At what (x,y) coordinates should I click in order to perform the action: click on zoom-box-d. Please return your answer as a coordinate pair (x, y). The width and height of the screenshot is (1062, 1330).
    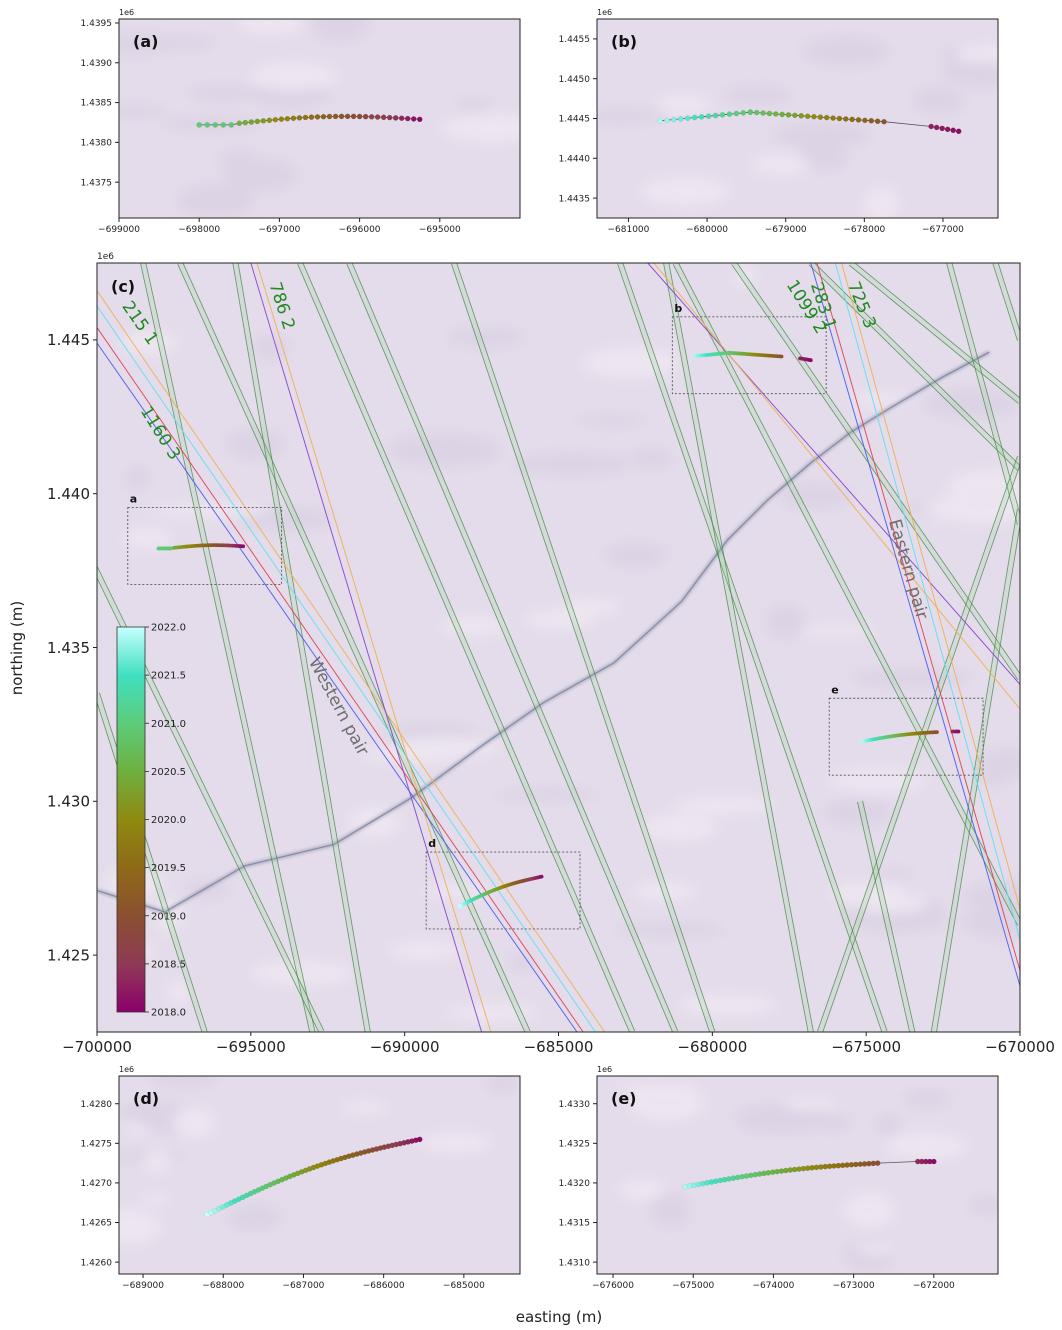
    Looking at the image, I should click on (503, 890).